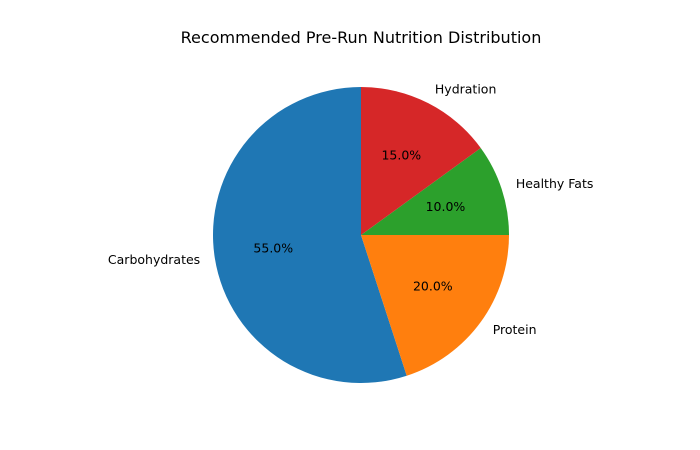 Image resolution: width=700 pixels, height=450 pixels. I want to click on slice-label: Hydration, so click(465, 88).